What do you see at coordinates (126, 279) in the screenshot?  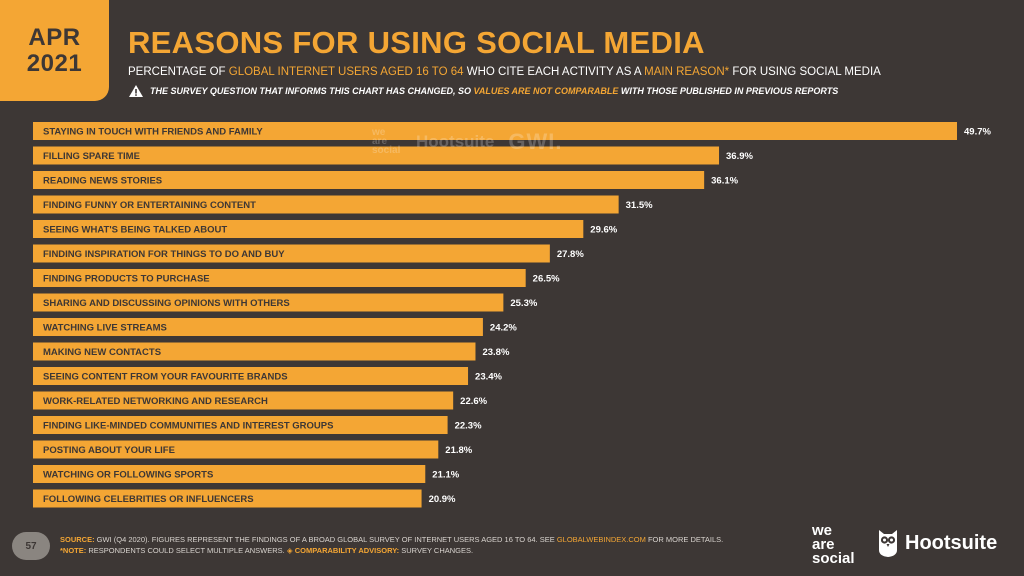 I see `bar-category-label: FINDING PRODUCTS TO PURCHASE` at bounding box center [126, 279].